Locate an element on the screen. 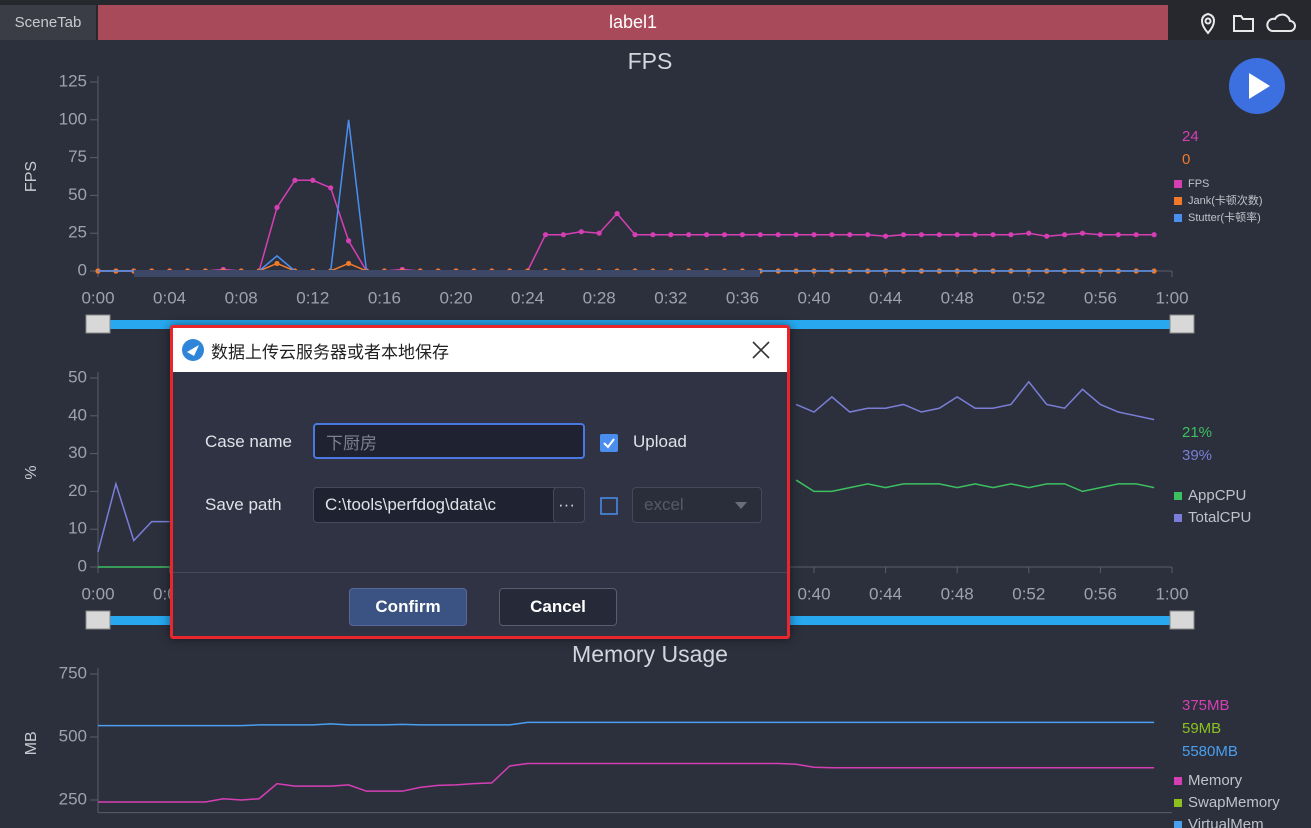 The image size is (1311, 828). format-select: excel is located at coordinates (697, 505).